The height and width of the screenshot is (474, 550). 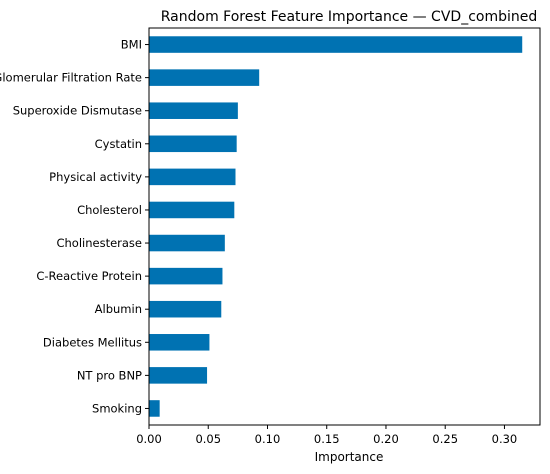 What do you see at coordinates (204, 77) in the screenshot?
I see `bar-glomerular-filtration-rate` at bounding box center [204, 77].